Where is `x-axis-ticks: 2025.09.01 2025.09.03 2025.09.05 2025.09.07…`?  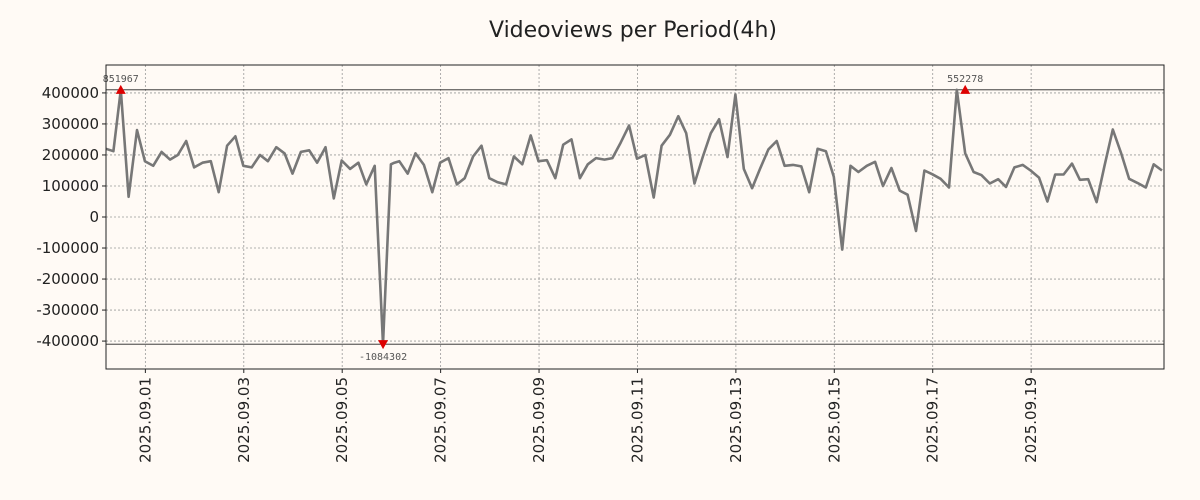 x-axis-ticks: 2025.09.01 2025.09.03 2025.09.05 2025.09.07… is located at coordinates (588, 416).